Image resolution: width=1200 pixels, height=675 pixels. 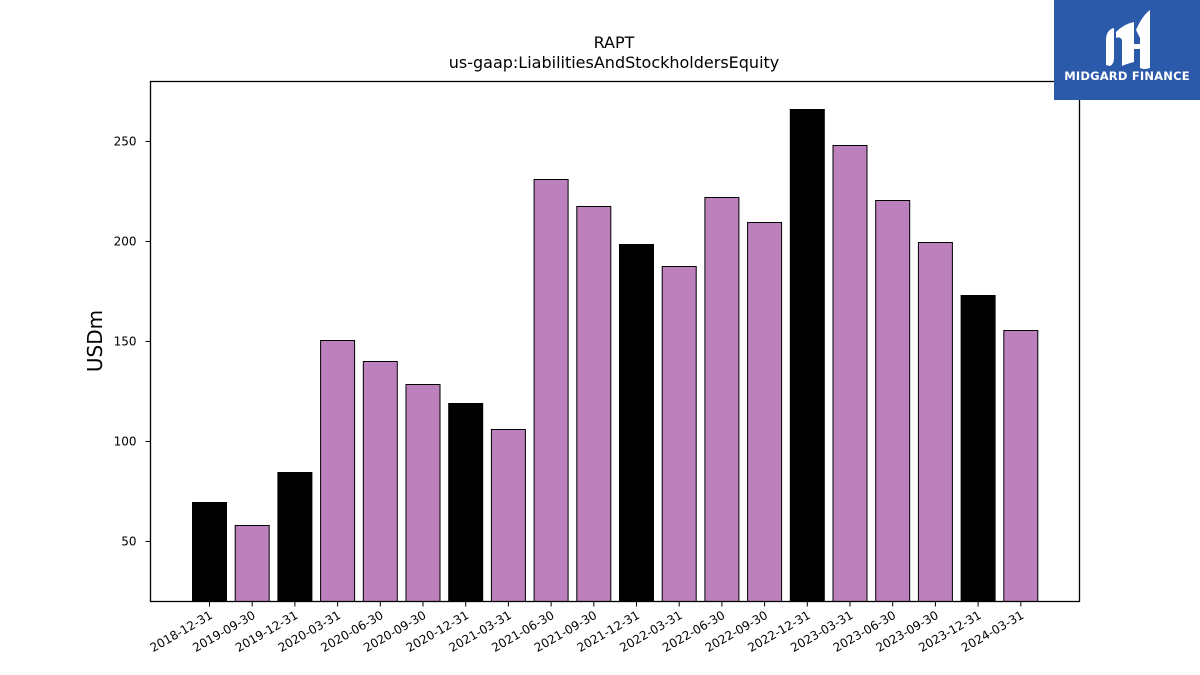 I want to click on brand-name: MIDGARD FINANCE, so click(x=1127, y=76).